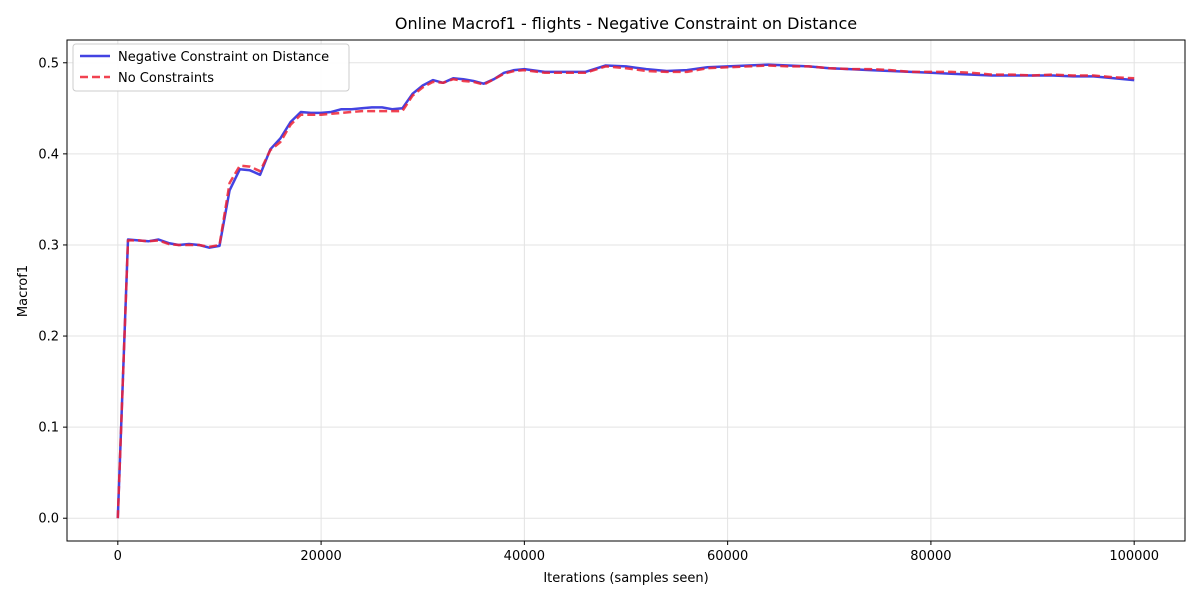  I want to click on x-tick-label: 60000, so click(727, 556).